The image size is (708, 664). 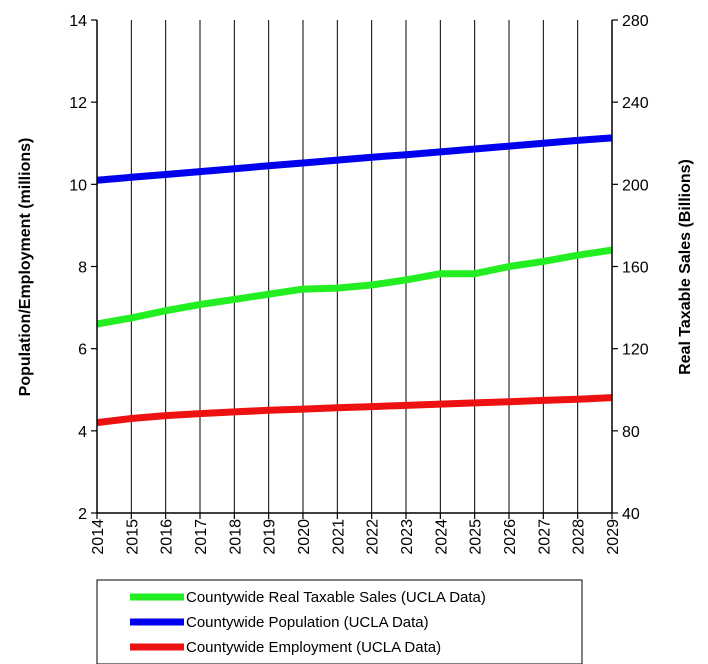 What do you see at coordinates (132, 537) in the screenshot?
I see `x-tick-label: 2015` at bounding box center [132, 537].